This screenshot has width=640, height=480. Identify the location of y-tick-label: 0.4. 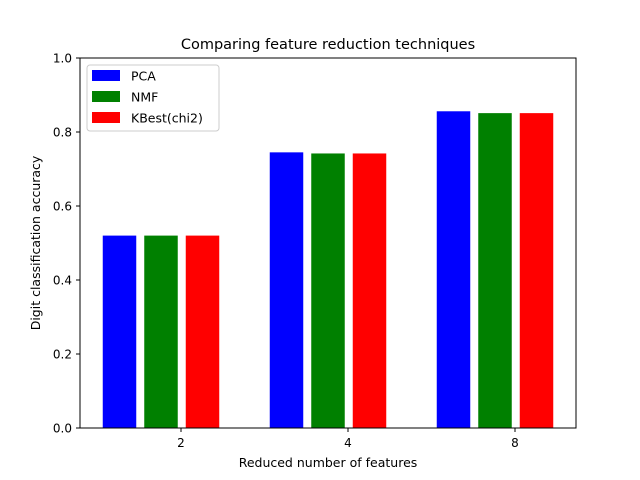
(62, 281).